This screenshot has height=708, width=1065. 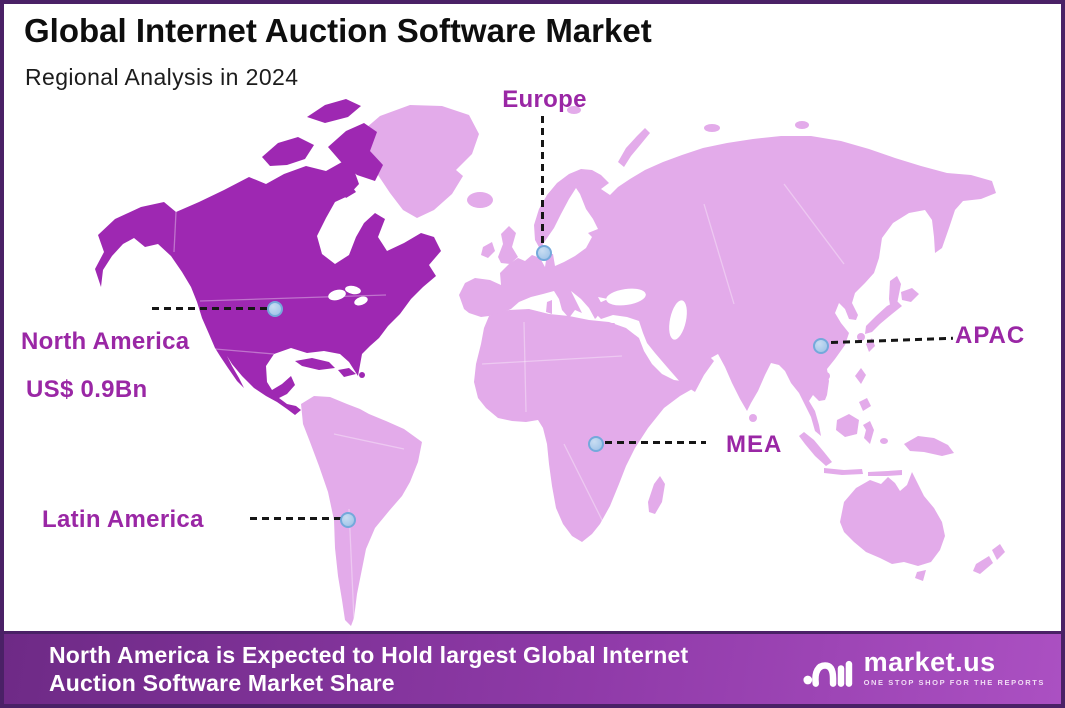 What do you see at coordinates (105, 341) in the screenshot?
I see `north-america-label: North America` at bounding box center [105, 341].